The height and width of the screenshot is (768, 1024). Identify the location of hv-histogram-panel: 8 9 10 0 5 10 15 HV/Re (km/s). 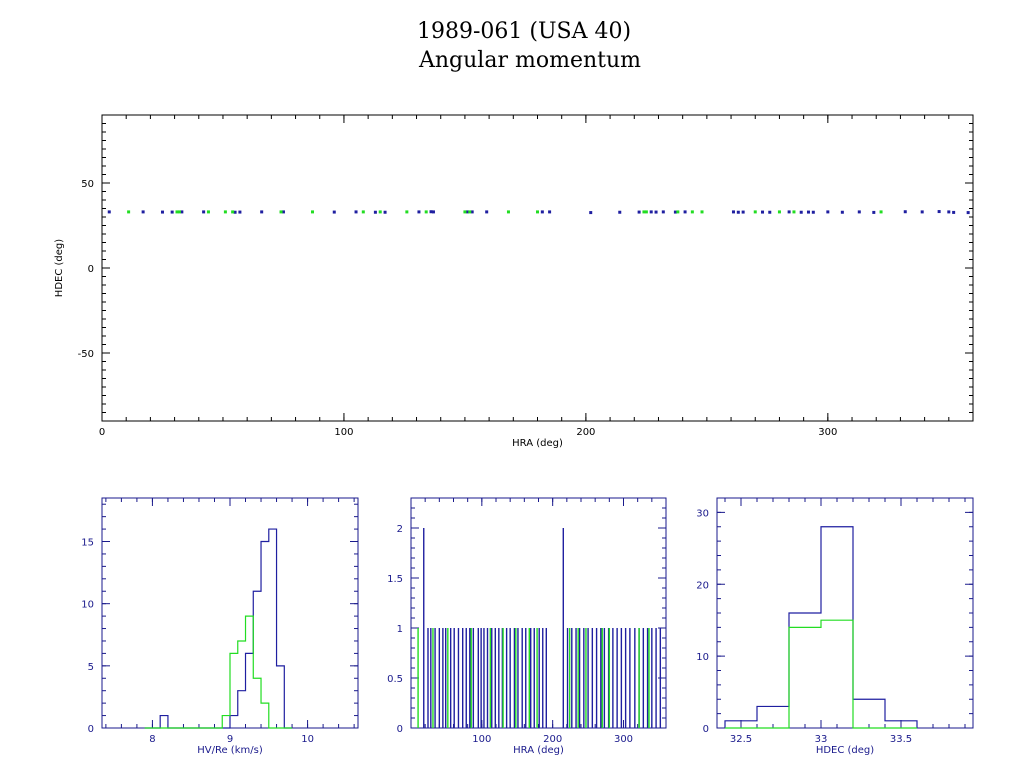
(220, 626).